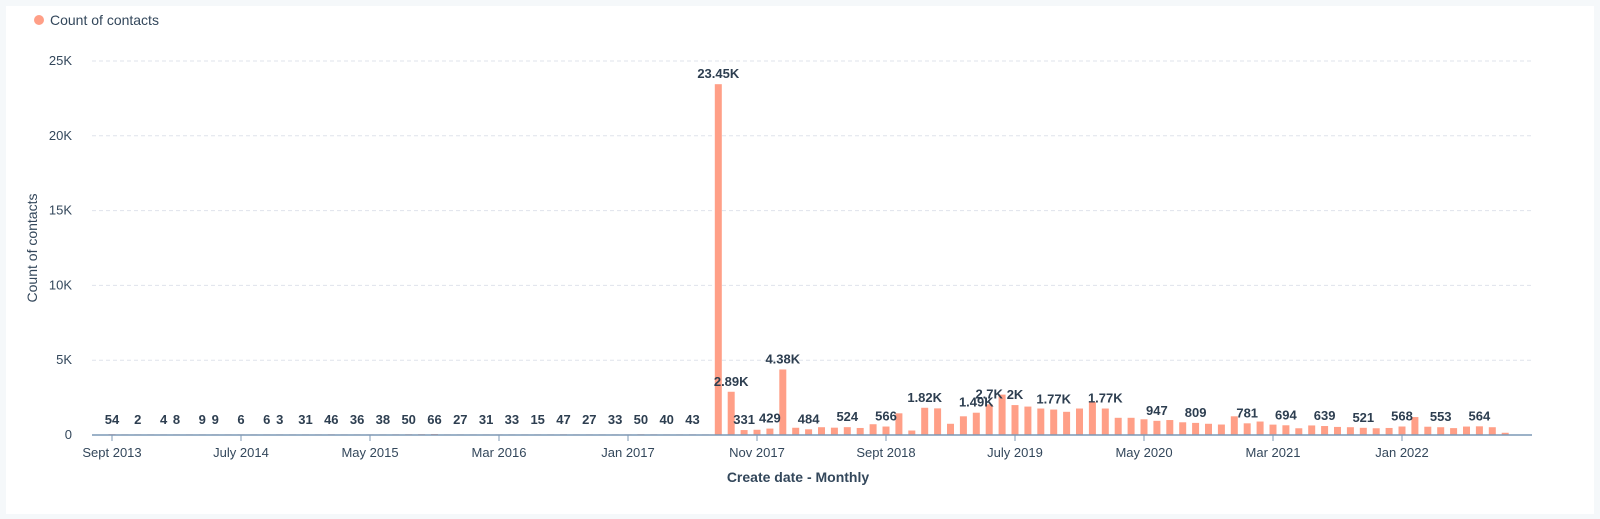  Describe the element at coordinates (757, 452) in the screenshot. I see `x-tick-label: Nov 2017` at that location.